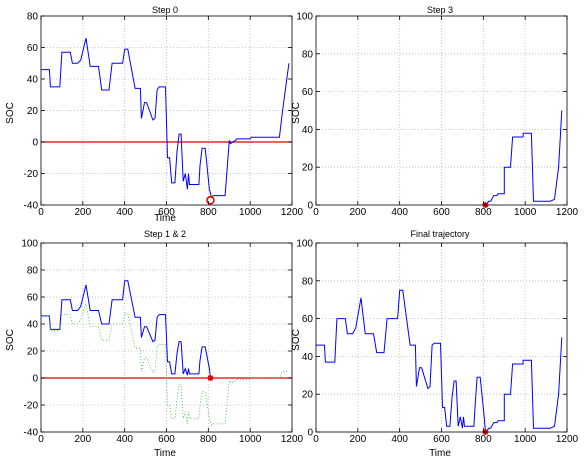  Describe the element at coordinates (210, 378) in the screenshot. I see `marker-star` at that location.